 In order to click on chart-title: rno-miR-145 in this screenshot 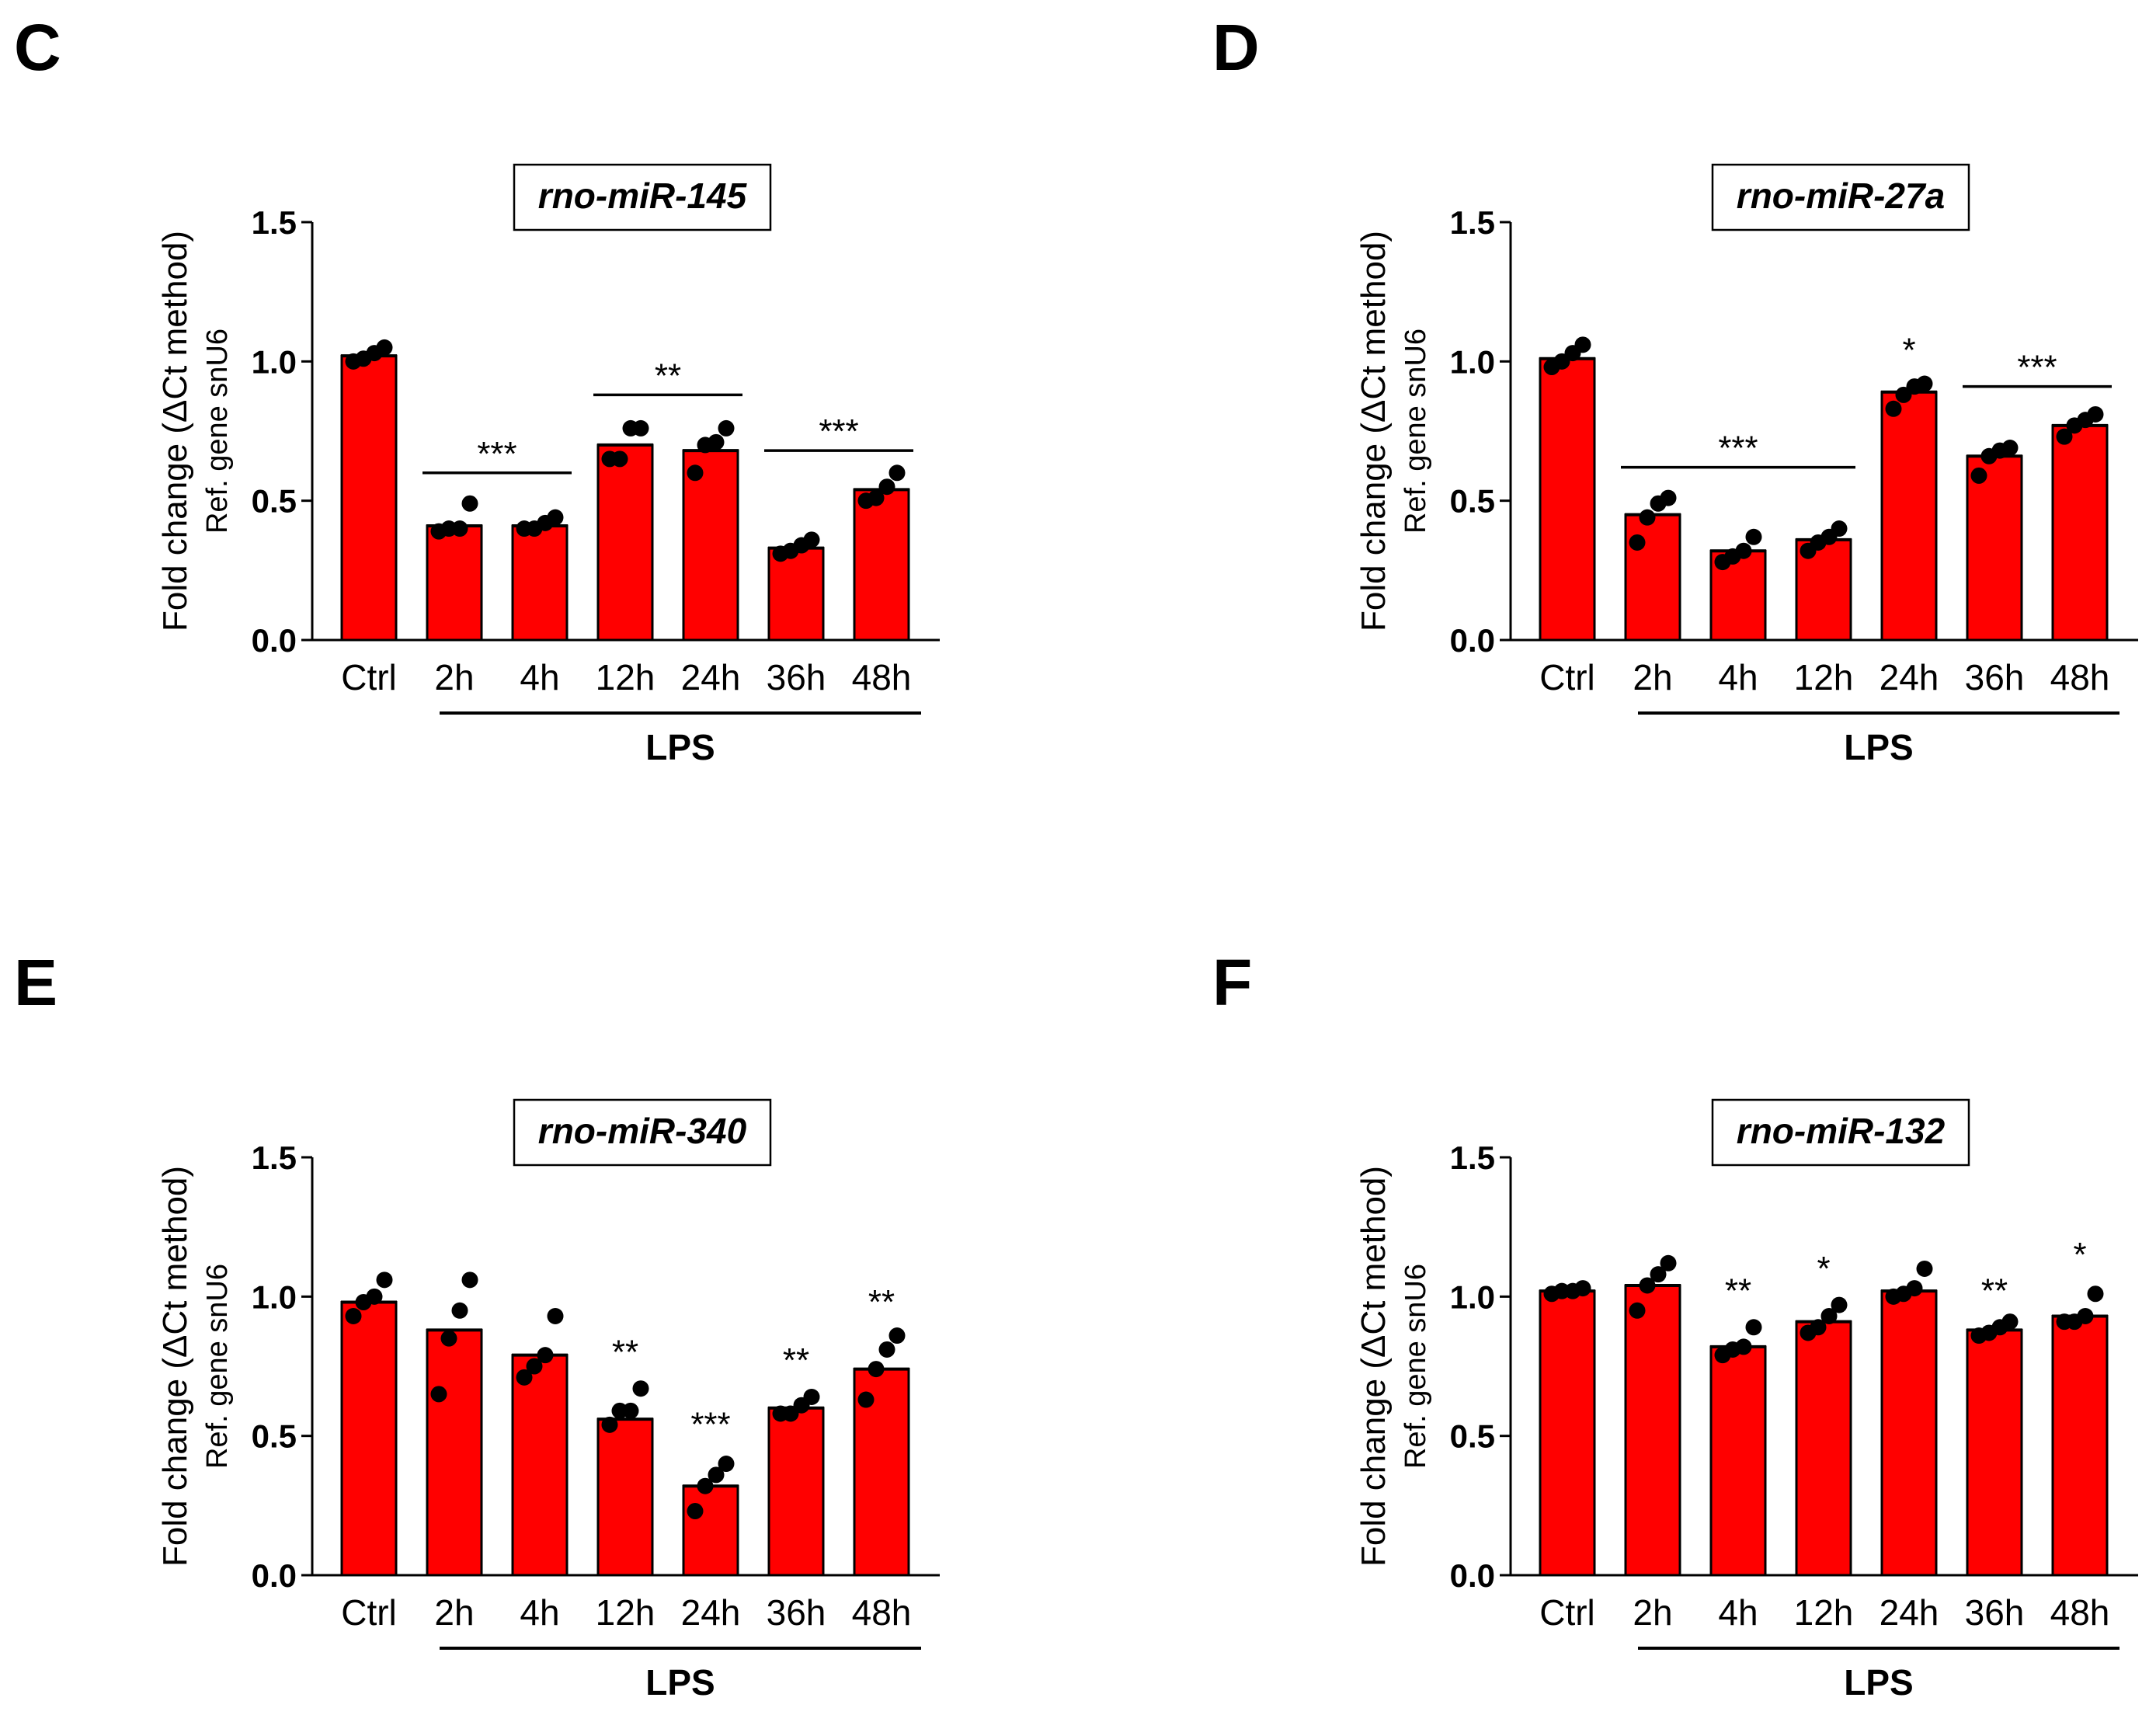, I will do `click(643, 196)`.